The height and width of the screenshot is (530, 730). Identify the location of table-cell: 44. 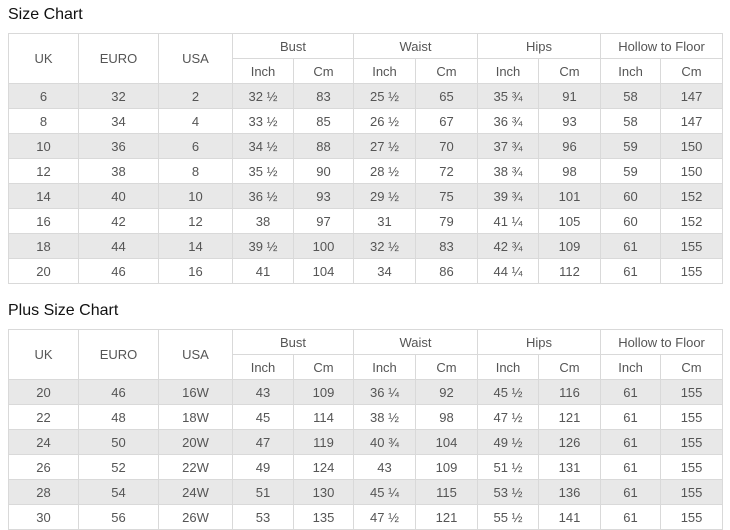
(118, 246).